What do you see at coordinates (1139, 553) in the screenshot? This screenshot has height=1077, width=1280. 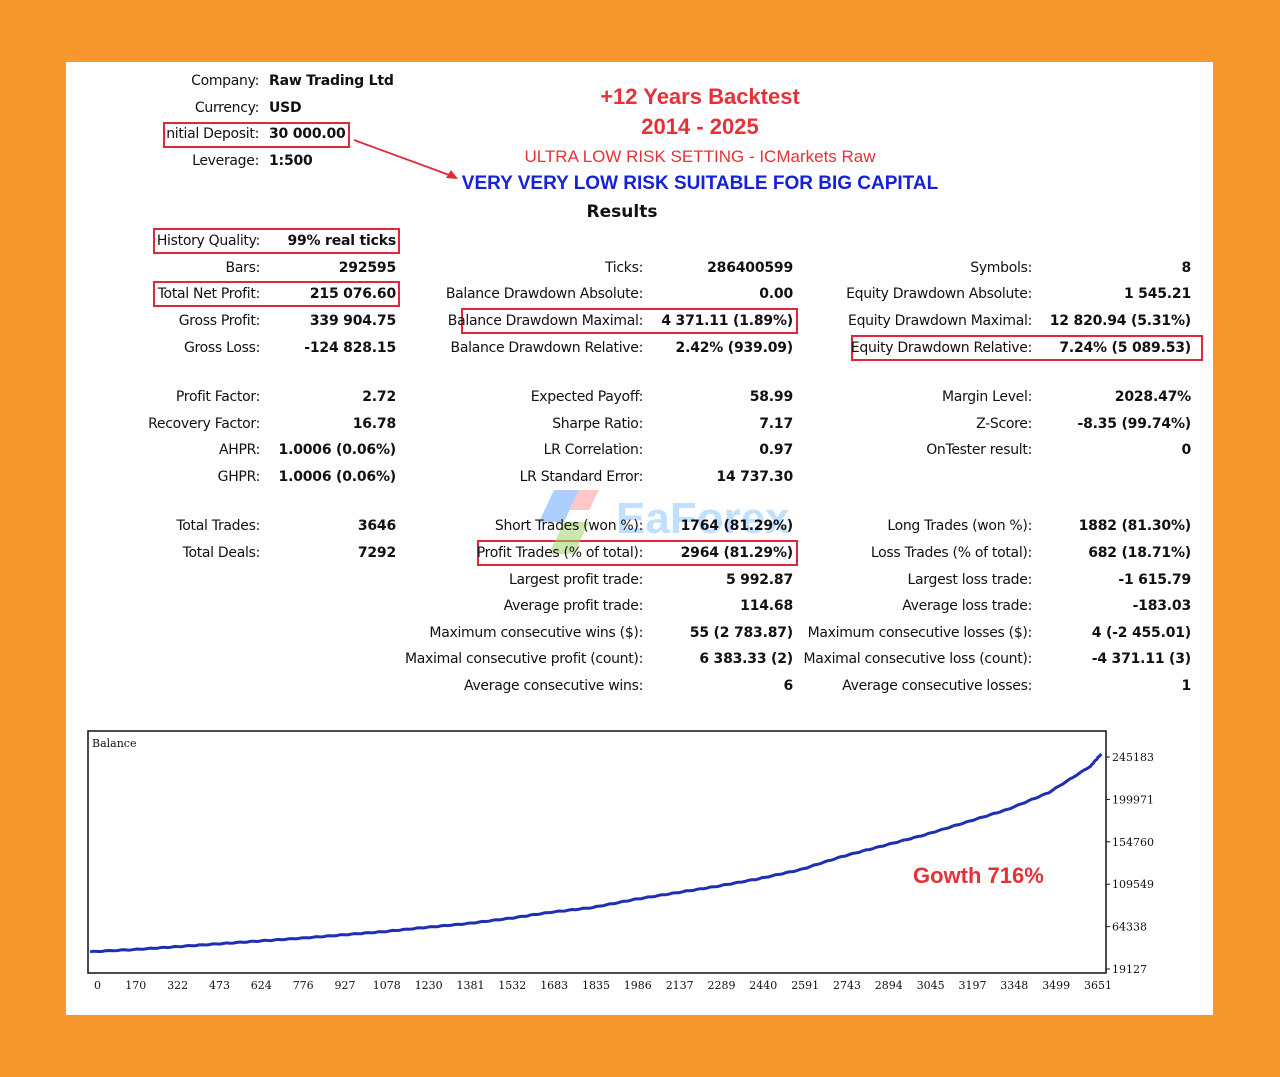 I see `col3-value: 682 (18.71%)` at bounding box center [1139, 553].